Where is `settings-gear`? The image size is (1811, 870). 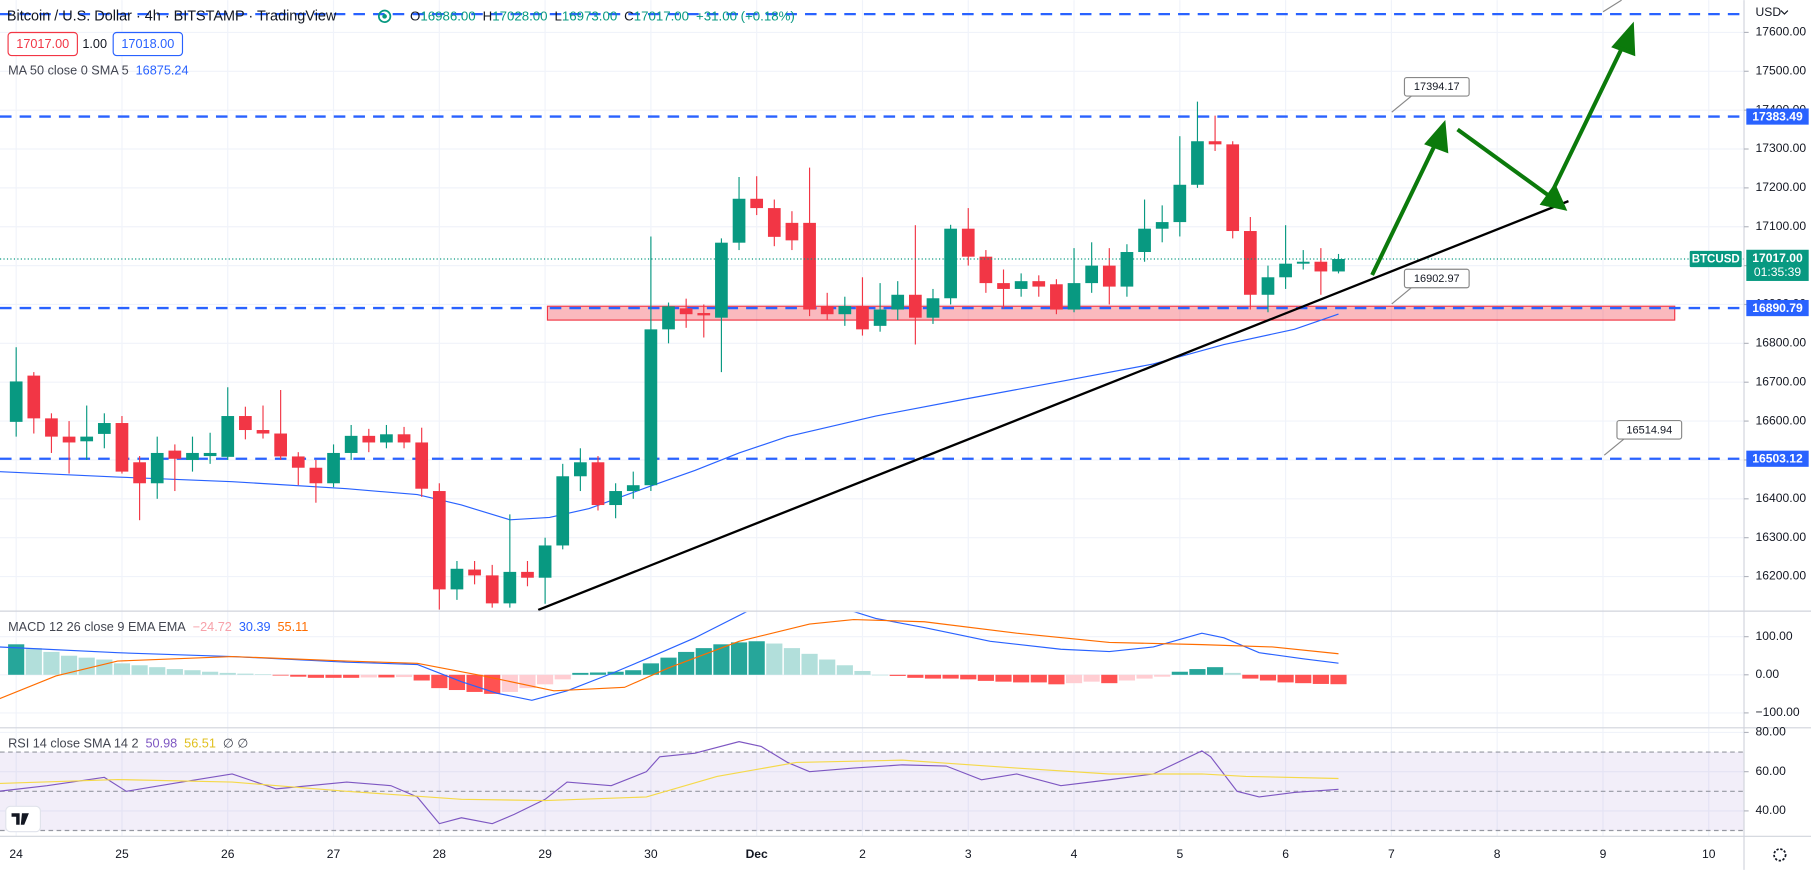
settings-gear is located at coordinates (1780, 855).